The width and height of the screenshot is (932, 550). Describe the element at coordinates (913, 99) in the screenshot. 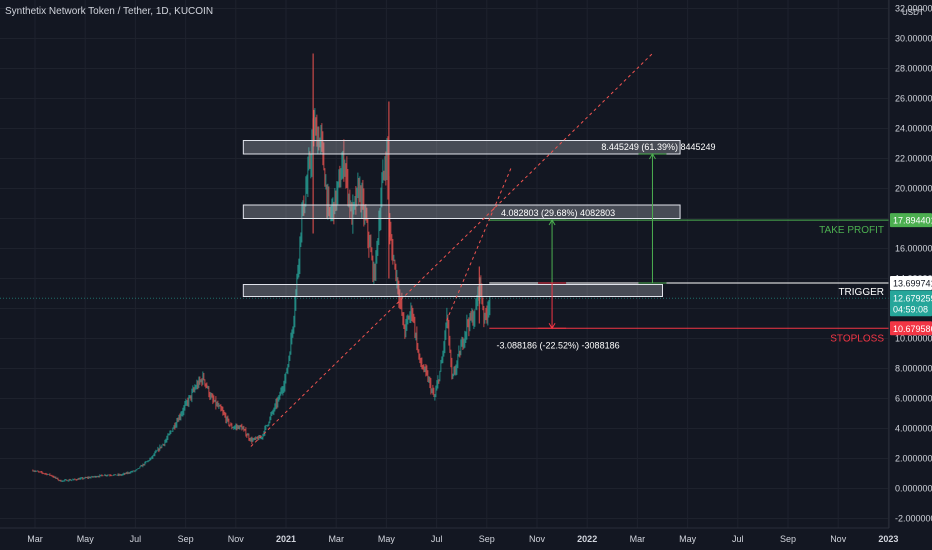

I see `y-tick-label: 26.000000` at that location.